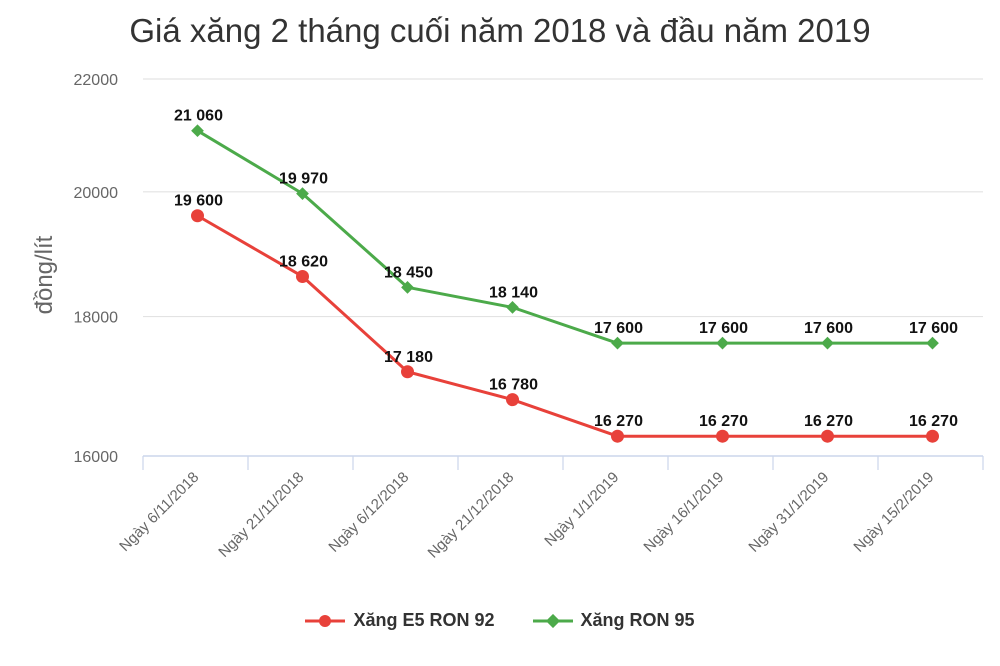 The height and width of the screenshot is (666, 1000). What do you see at coordinates (471, 515) in the screenshot?
I see `x-tick-label: Ngày 21/12/2018` at bounding box center [471, 515].